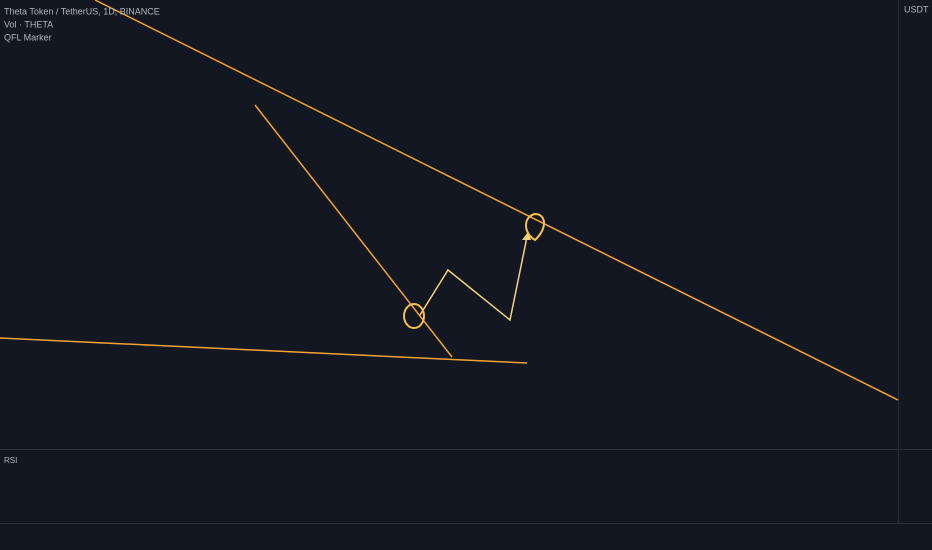 The height and width of the screenshot is (550, 932). Describe the element at coordinates (916, 9) in the screenshot. I see `currency-label: USDT` at that location.